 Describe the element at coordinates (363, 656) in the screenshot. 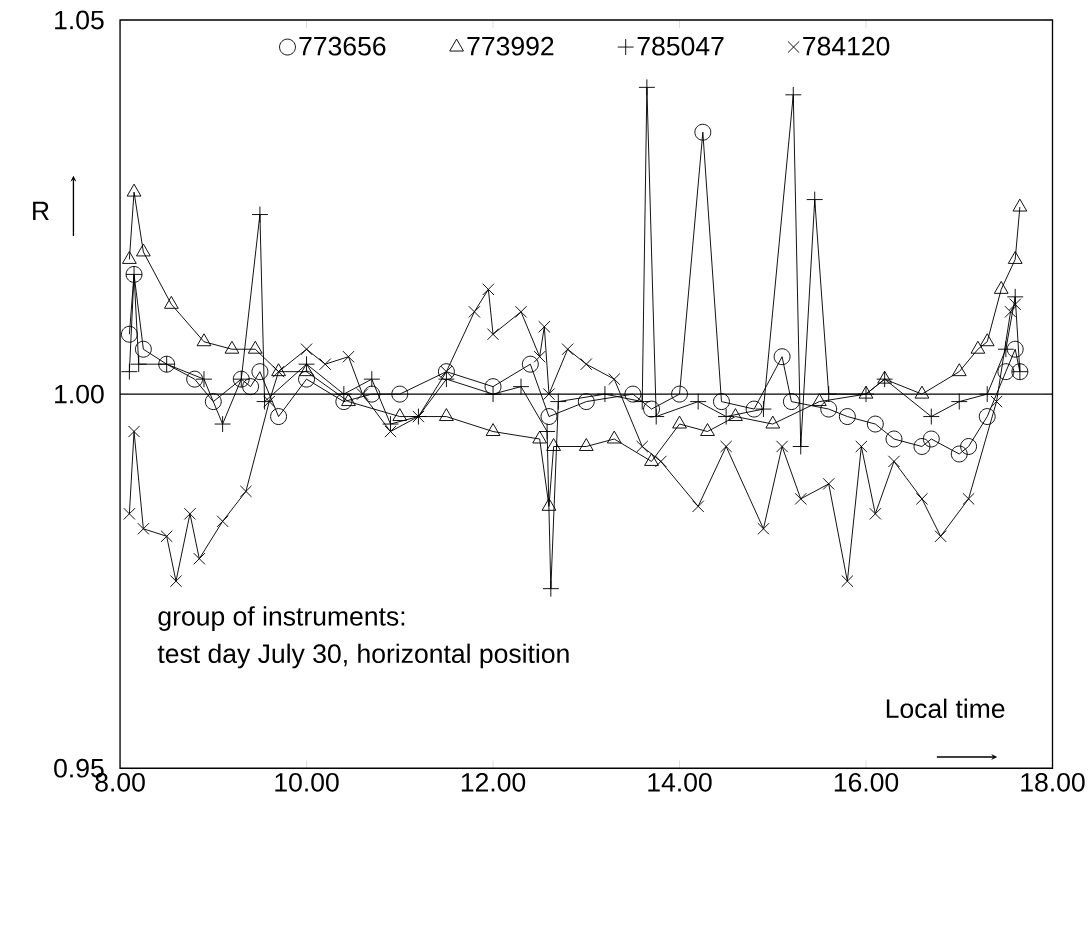

I see `annotation: test day July 30, horizontal position` at that location.